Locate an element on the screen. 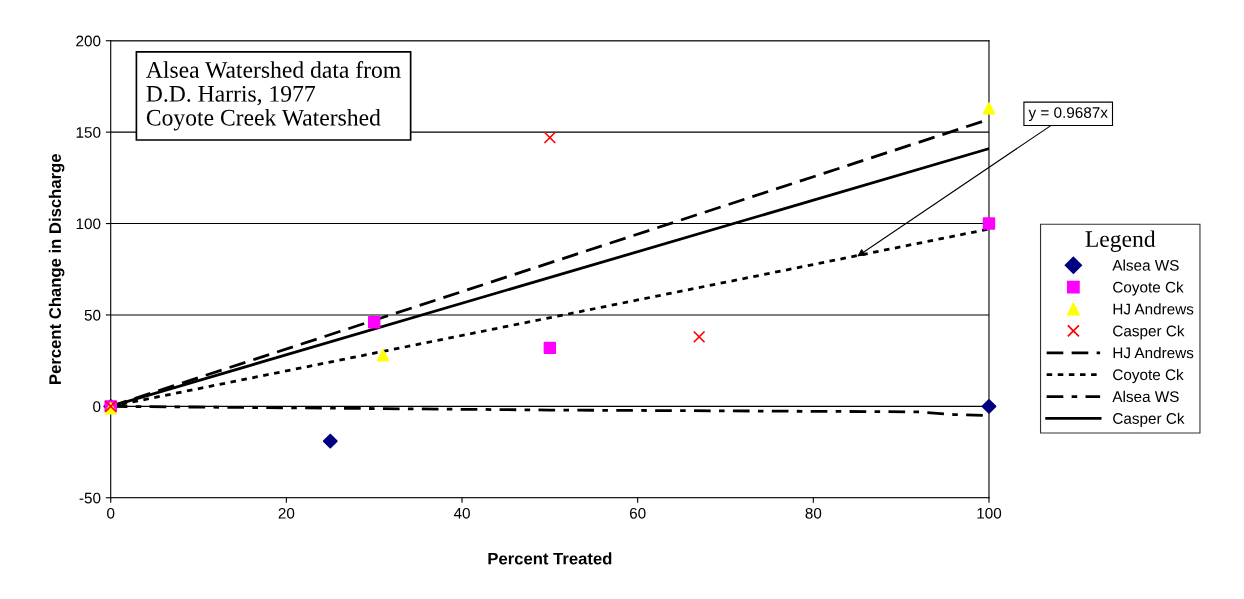  x-tick-label: 0 is located at coordinates (111, 513).